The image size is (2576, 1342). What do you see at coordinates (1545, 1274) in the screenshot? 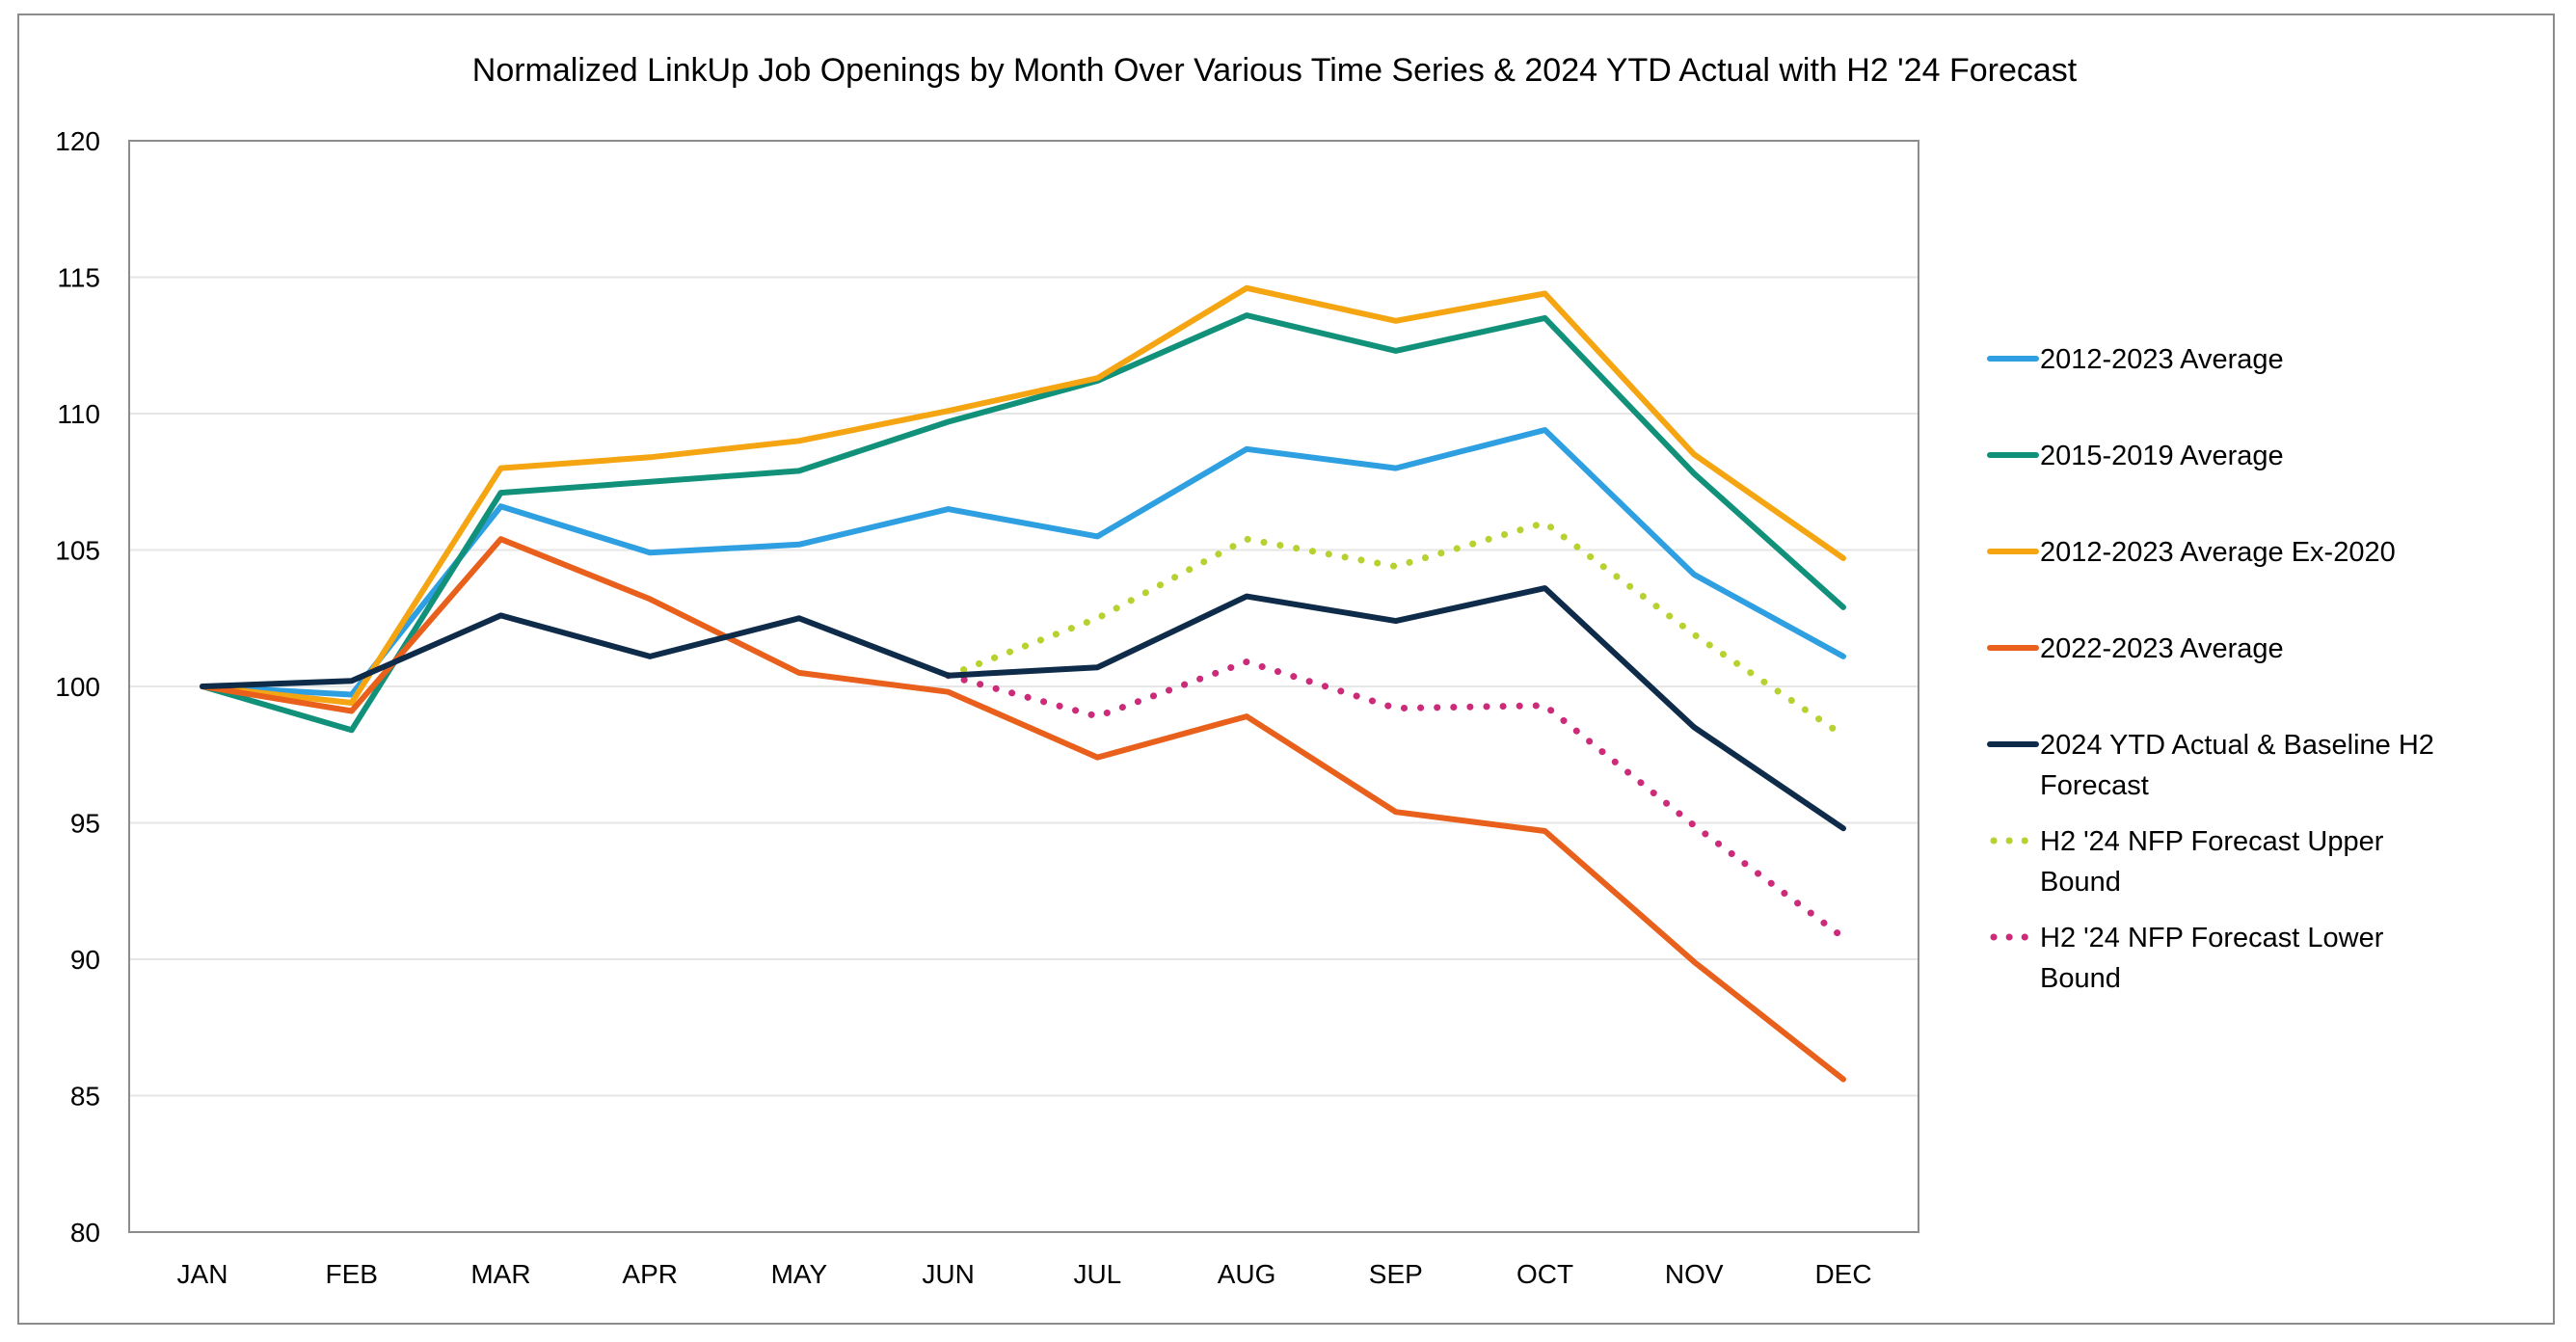
I see `x-tick-label: OCT` at bounding box center [1545, 1274].